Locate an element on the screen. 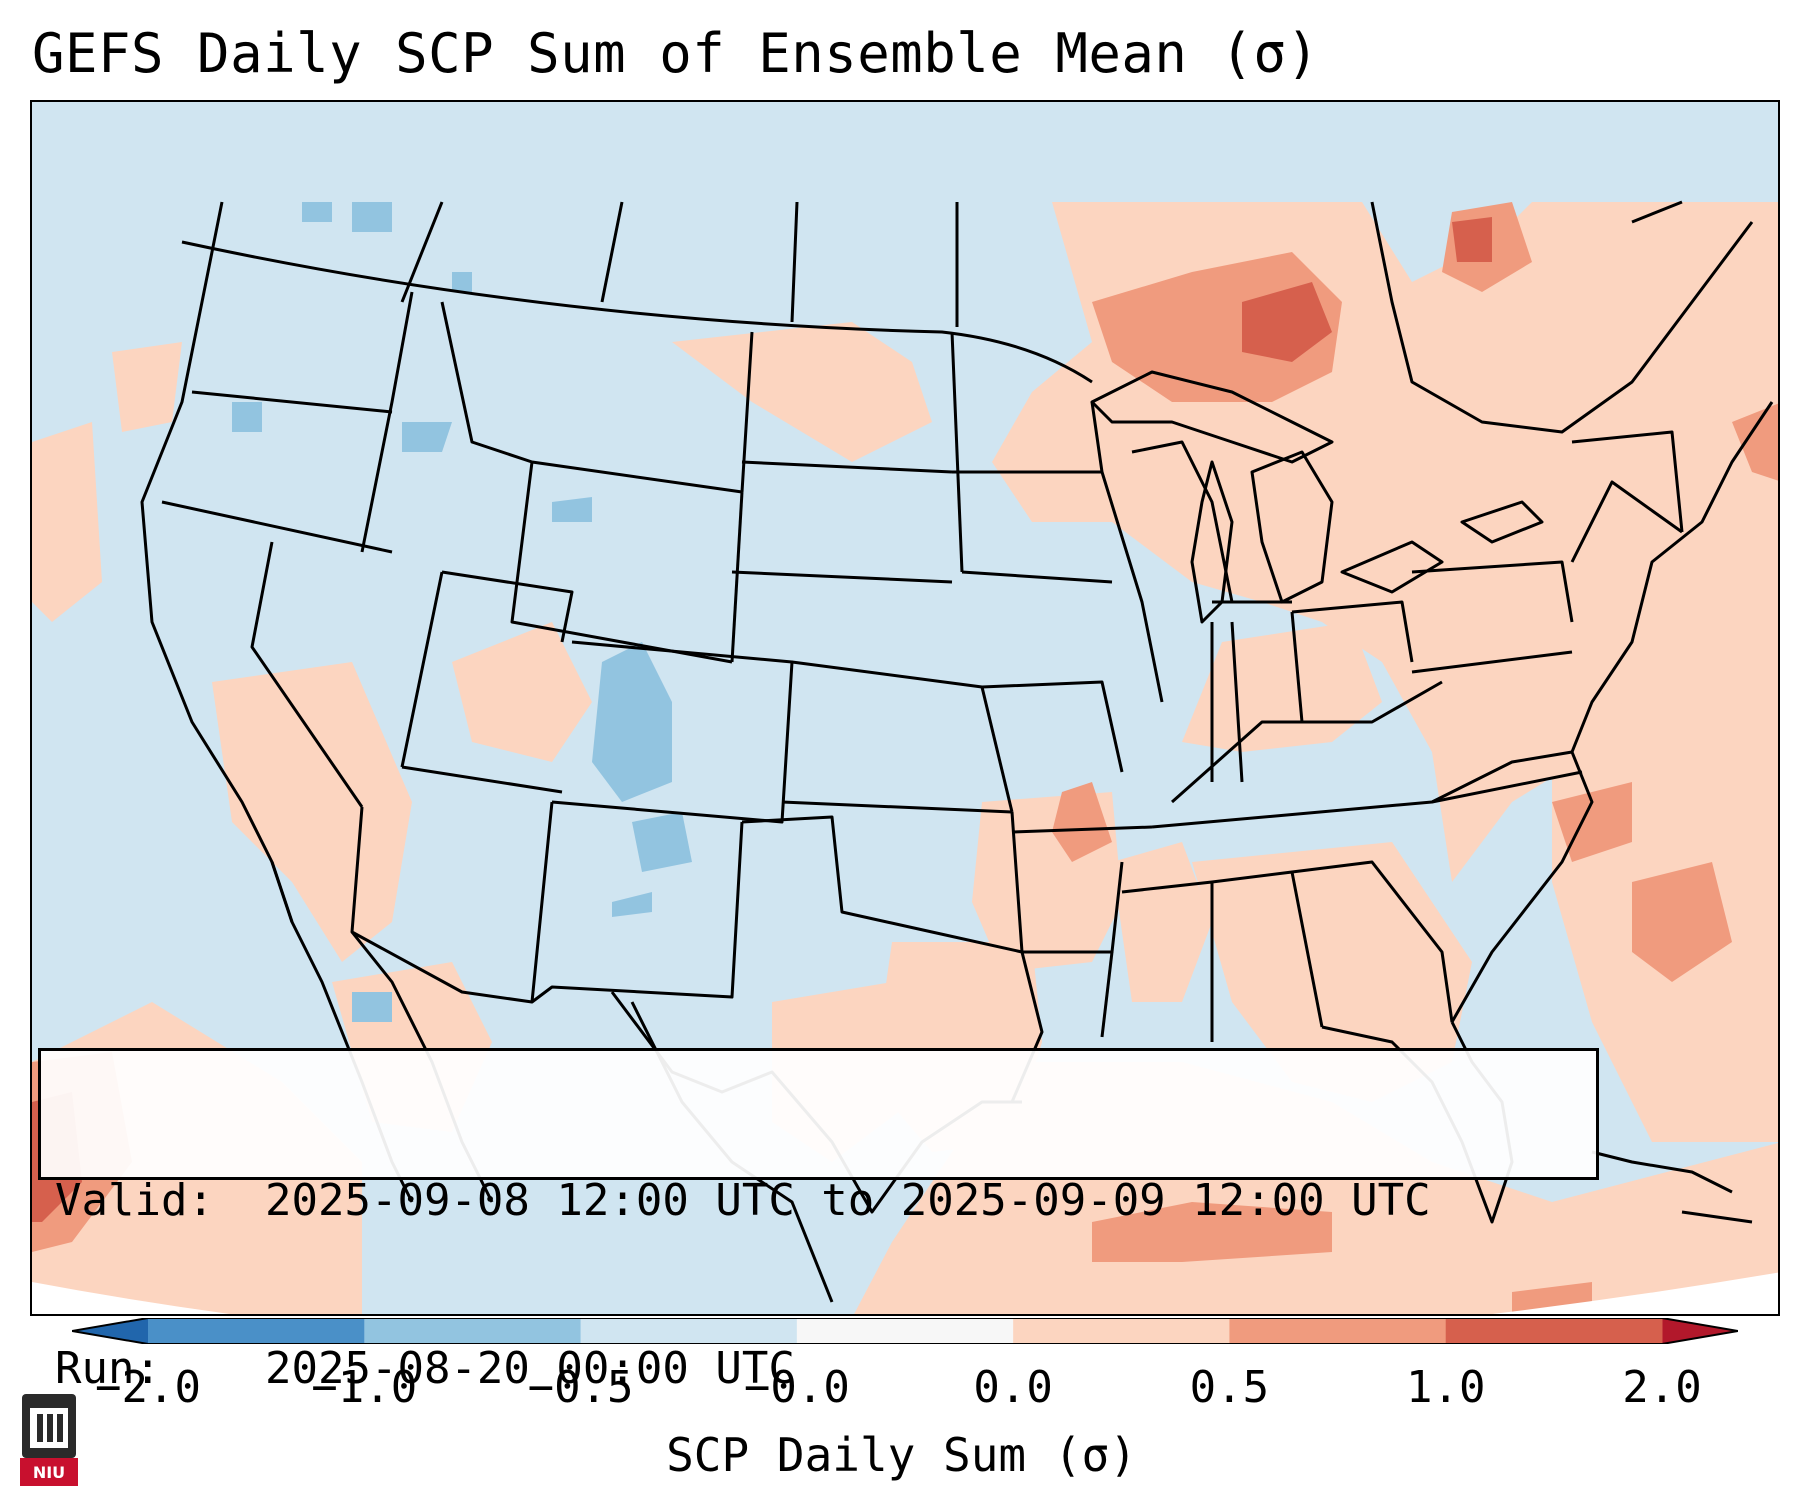 The width and height of the screenshot is (1803, 1506). run-row: Run: 2025-08-20 00:00 UTC is located at coordinates (818, 1369).